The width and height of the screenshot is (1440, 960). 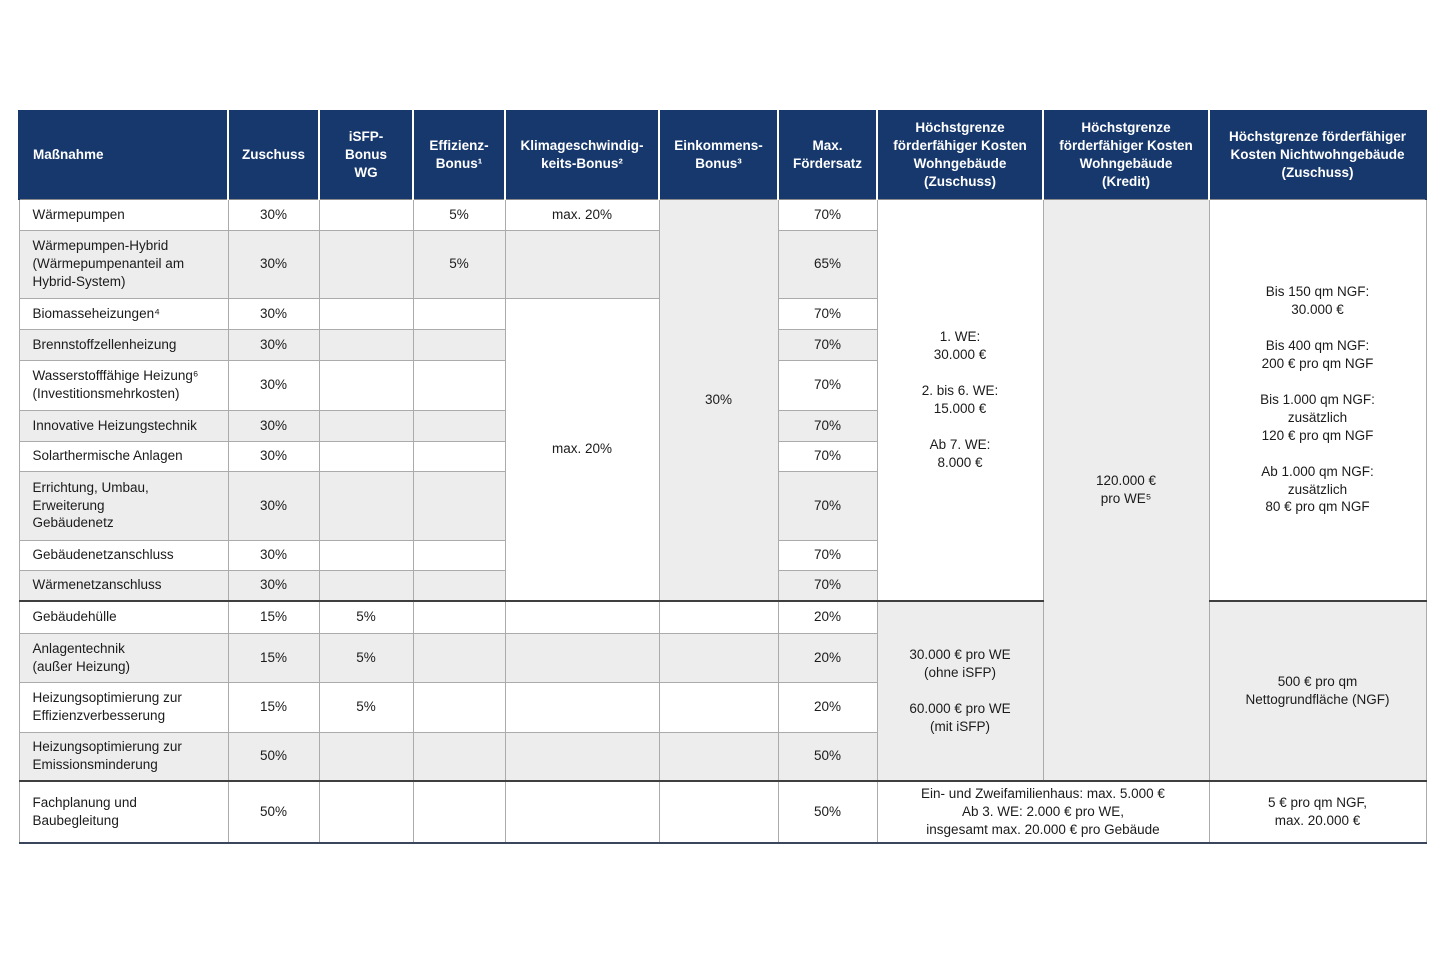 I want to click on cell-max-foerdersatz: 65%, so click(x=827, y=264).